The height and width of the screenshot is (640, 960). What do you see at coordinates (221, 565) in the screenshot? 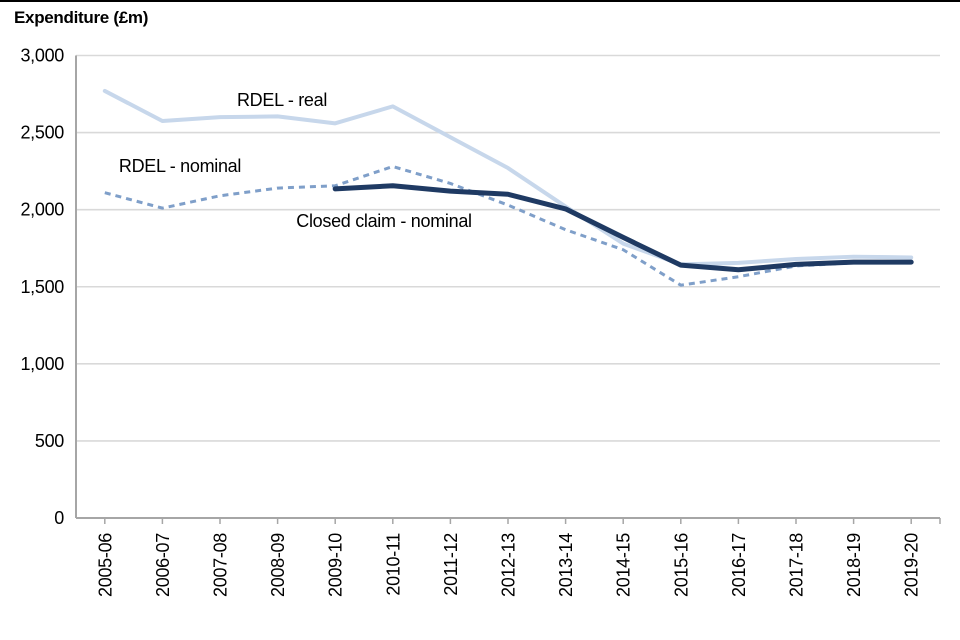
I see `x-tick-label: 2007-08` at bounding box center [221, 565].